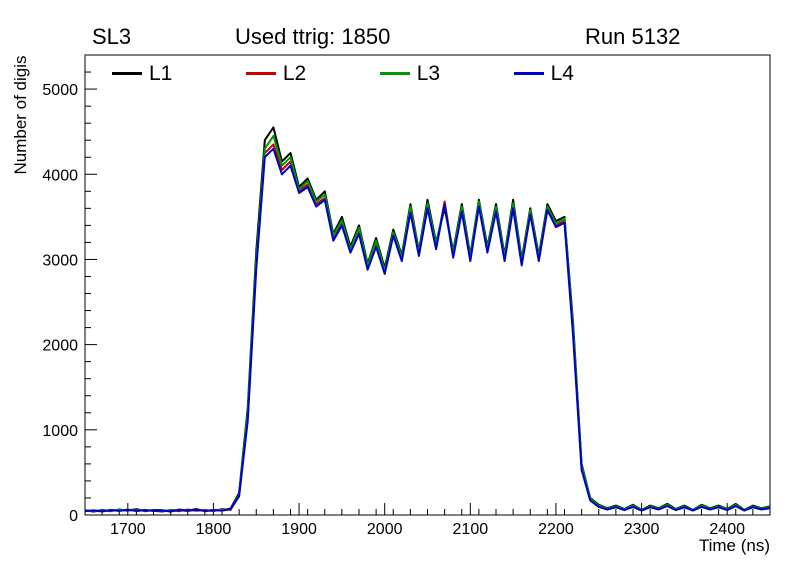 The width and height of the screenshot is (796, 572). Describe the element at coordinates (385, 529) in the screenshot. I see `x-tick-label: 2000` at that location.